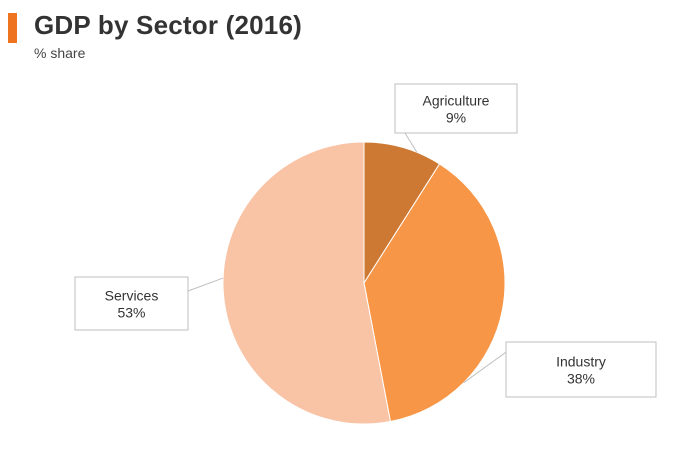 The image size is (700, 450). What do you see at coordinates (456, 101) in the screenshot?
I see `slice-label-agriculture: Agriculture` at bounding box center [456, 101].